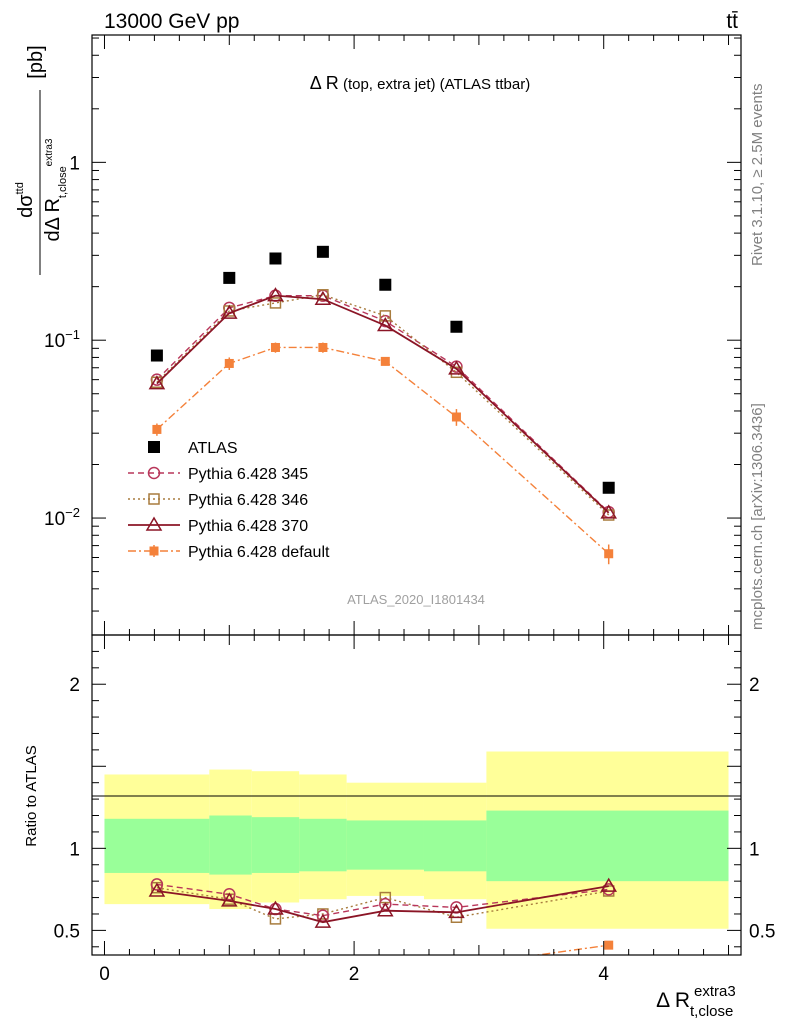  I want to click on main-series-3-line, so click(383, 404).